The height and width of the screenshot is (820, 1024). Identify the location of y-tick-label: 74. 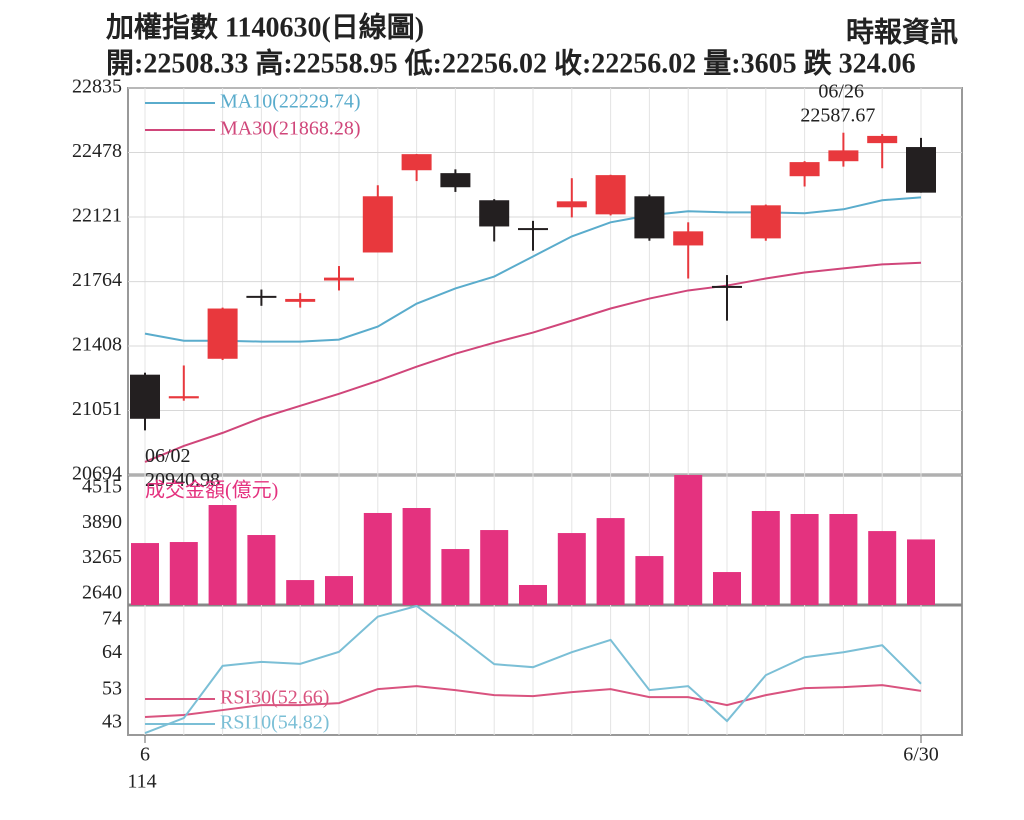
(112, 619).